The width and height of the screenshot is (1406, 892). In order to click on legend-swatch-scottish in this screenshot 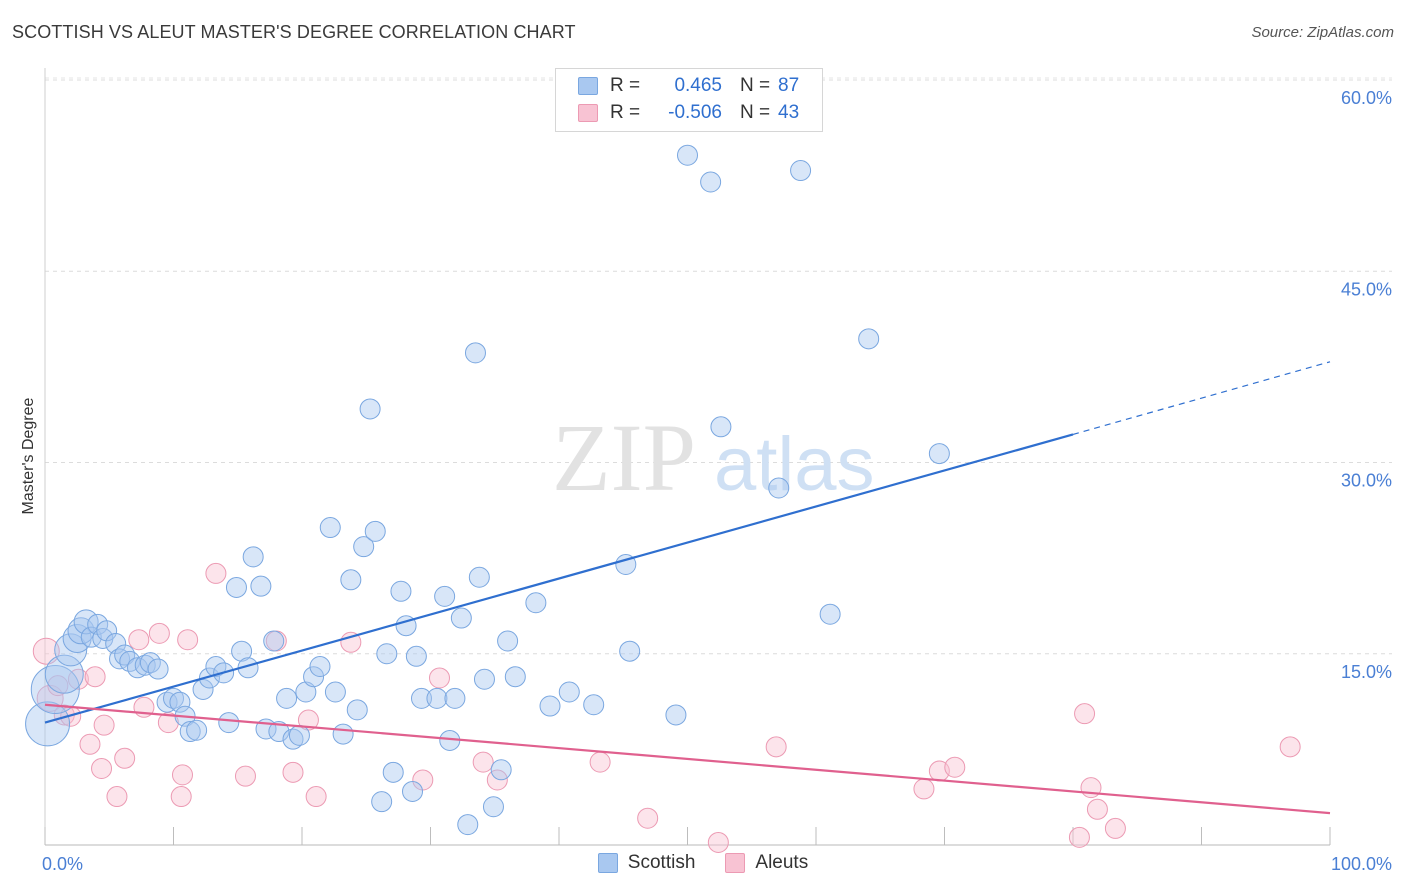, I will do `click(588, 86)`.